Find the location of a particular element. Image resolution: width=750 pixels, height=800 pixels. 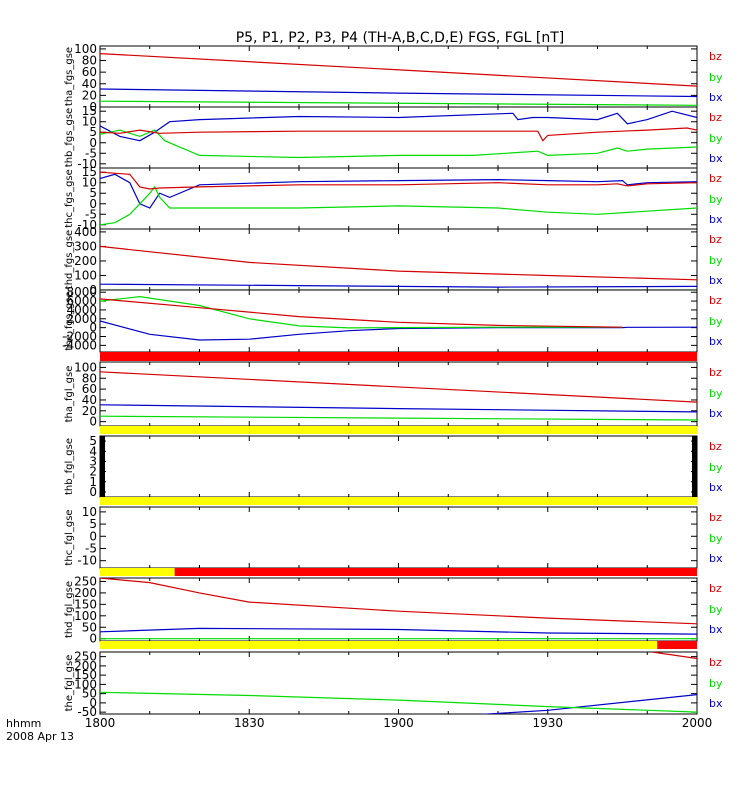

y-tick-label: 15 is located at coordinates (89, 172).